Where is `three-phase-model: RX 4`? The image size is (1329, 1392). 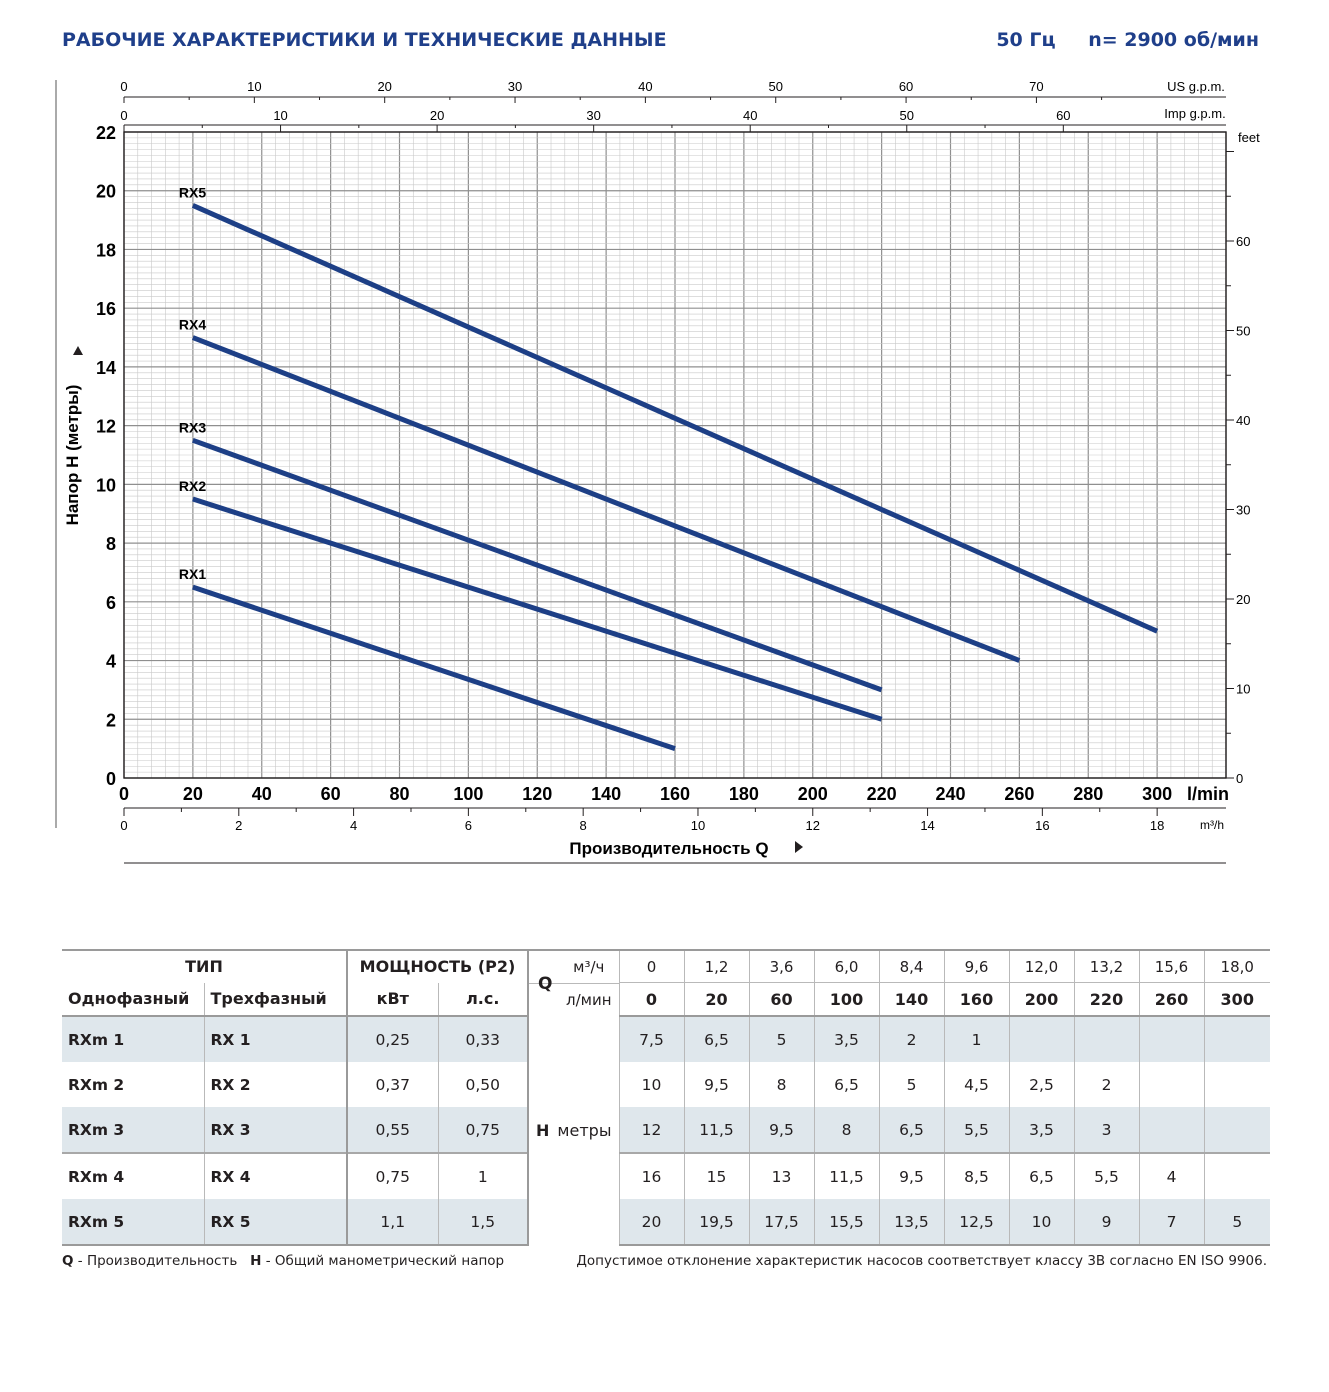
three-phase-model: RX 4 is located at coordinates (276, 1175).